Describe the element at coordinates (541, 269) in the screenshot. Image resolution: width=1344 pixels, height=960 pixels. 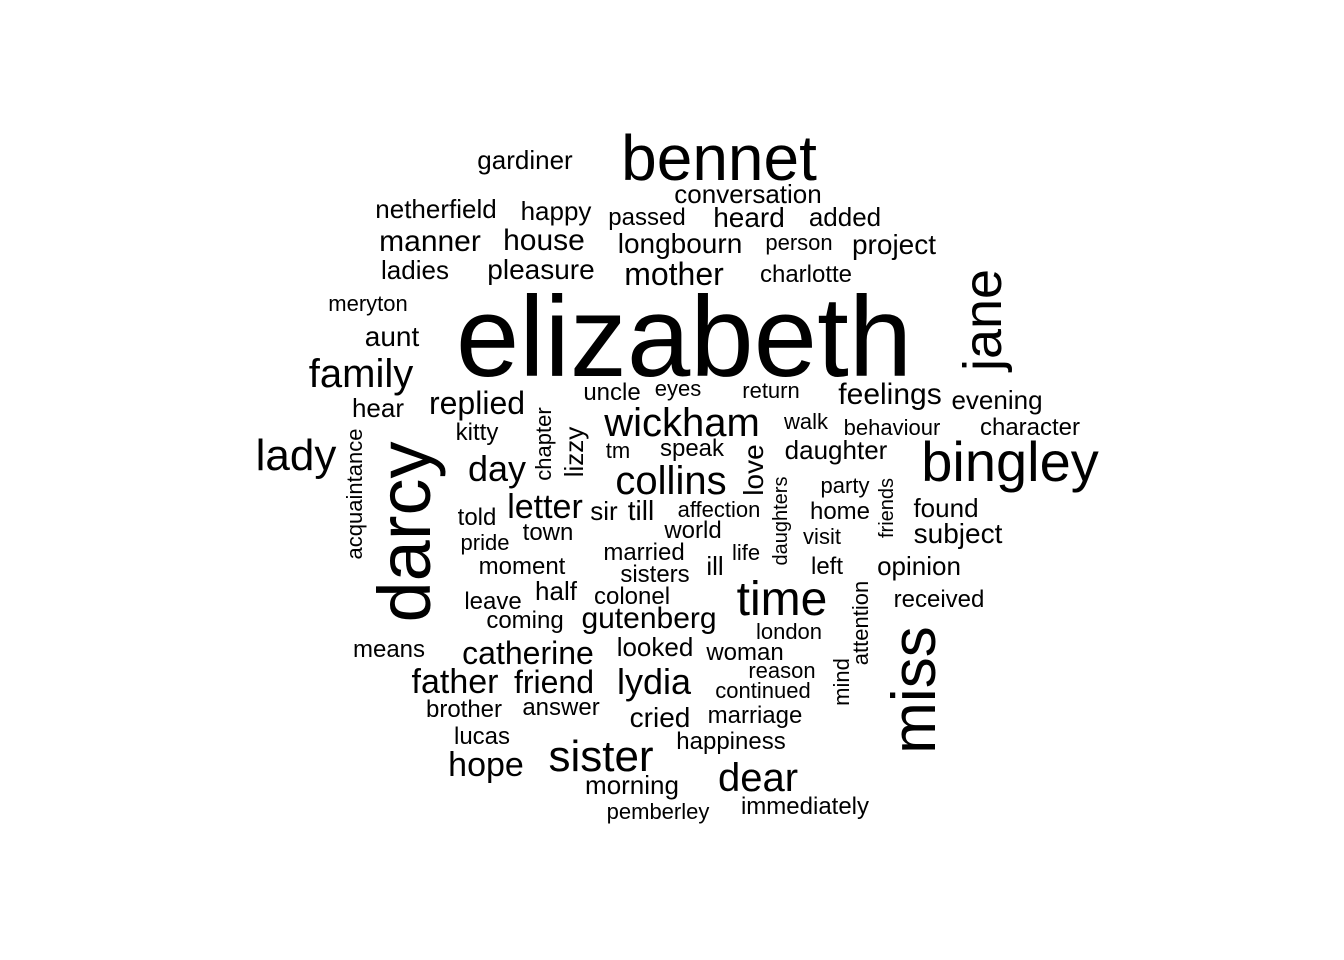
I see `word-pleasure: pleasure` at that location.